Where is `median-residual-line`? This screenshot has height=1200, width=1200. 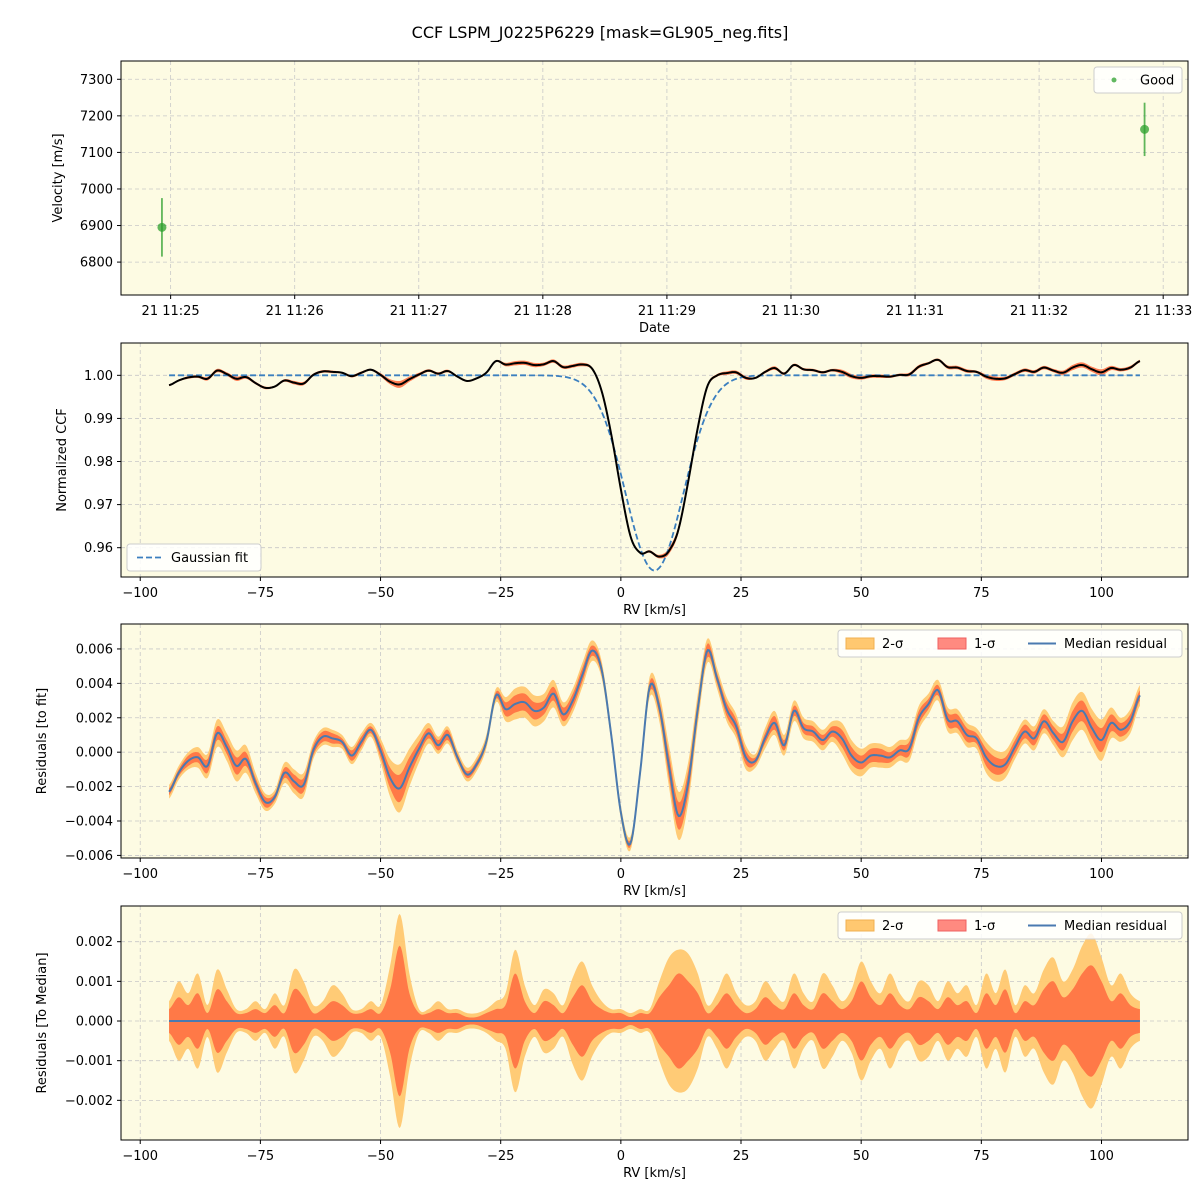
median-residual-line is located at coordinates (654, 747).